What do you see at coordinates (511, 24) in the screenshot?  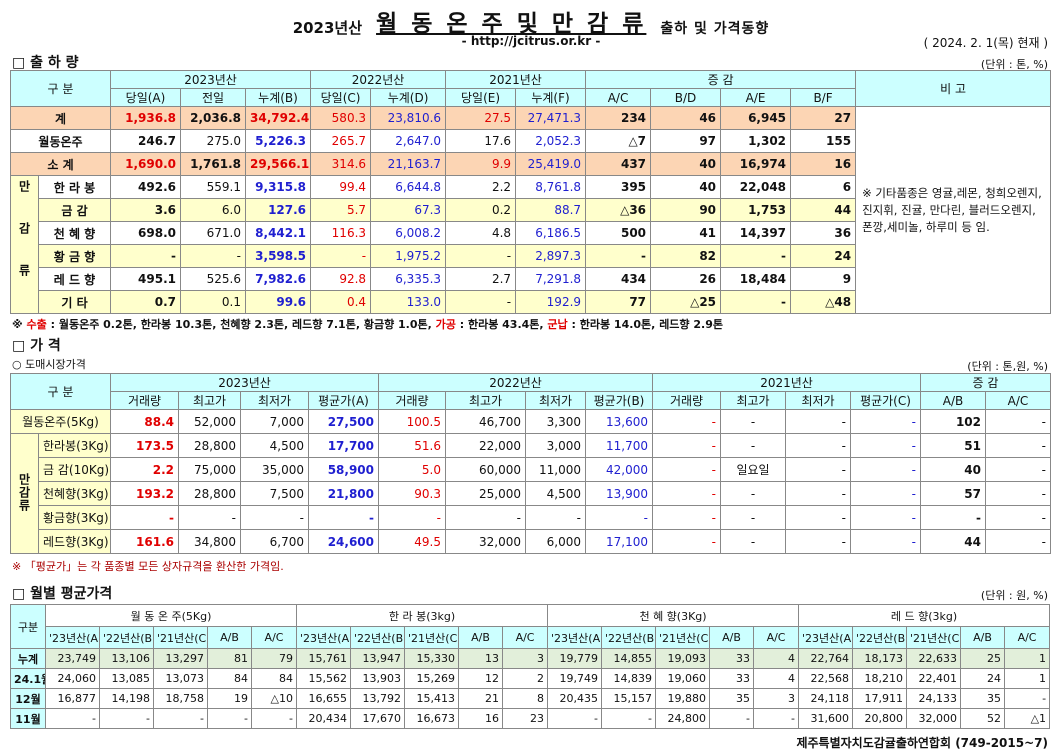 I see `title-main: 월 동 온 주 및 만 감 류` at bounding box center [511, 24].